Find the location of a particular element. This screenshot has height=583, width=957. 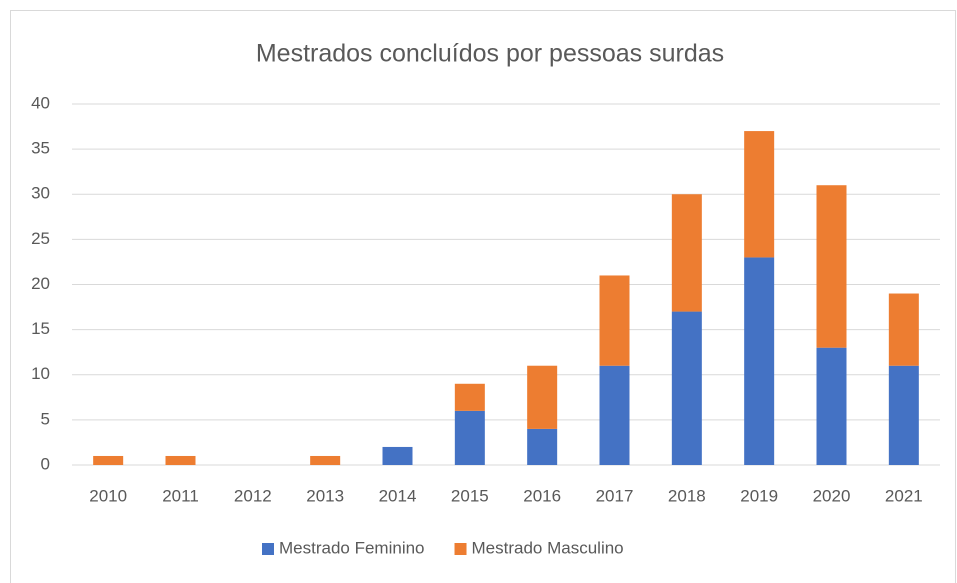

x-tick-label: 2015 is located at coordinates (470, 495).